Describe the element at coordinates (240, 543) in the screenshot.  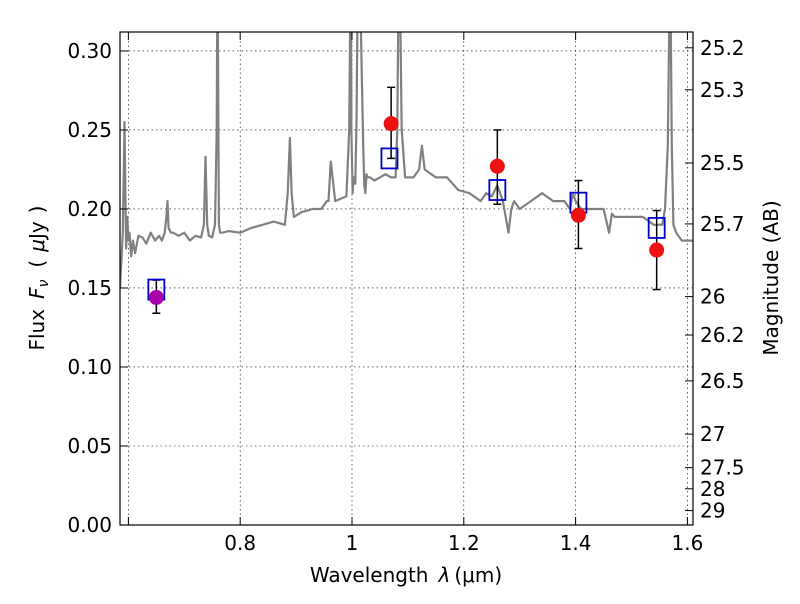
I see `x-tick-label: 0.8` at that location.